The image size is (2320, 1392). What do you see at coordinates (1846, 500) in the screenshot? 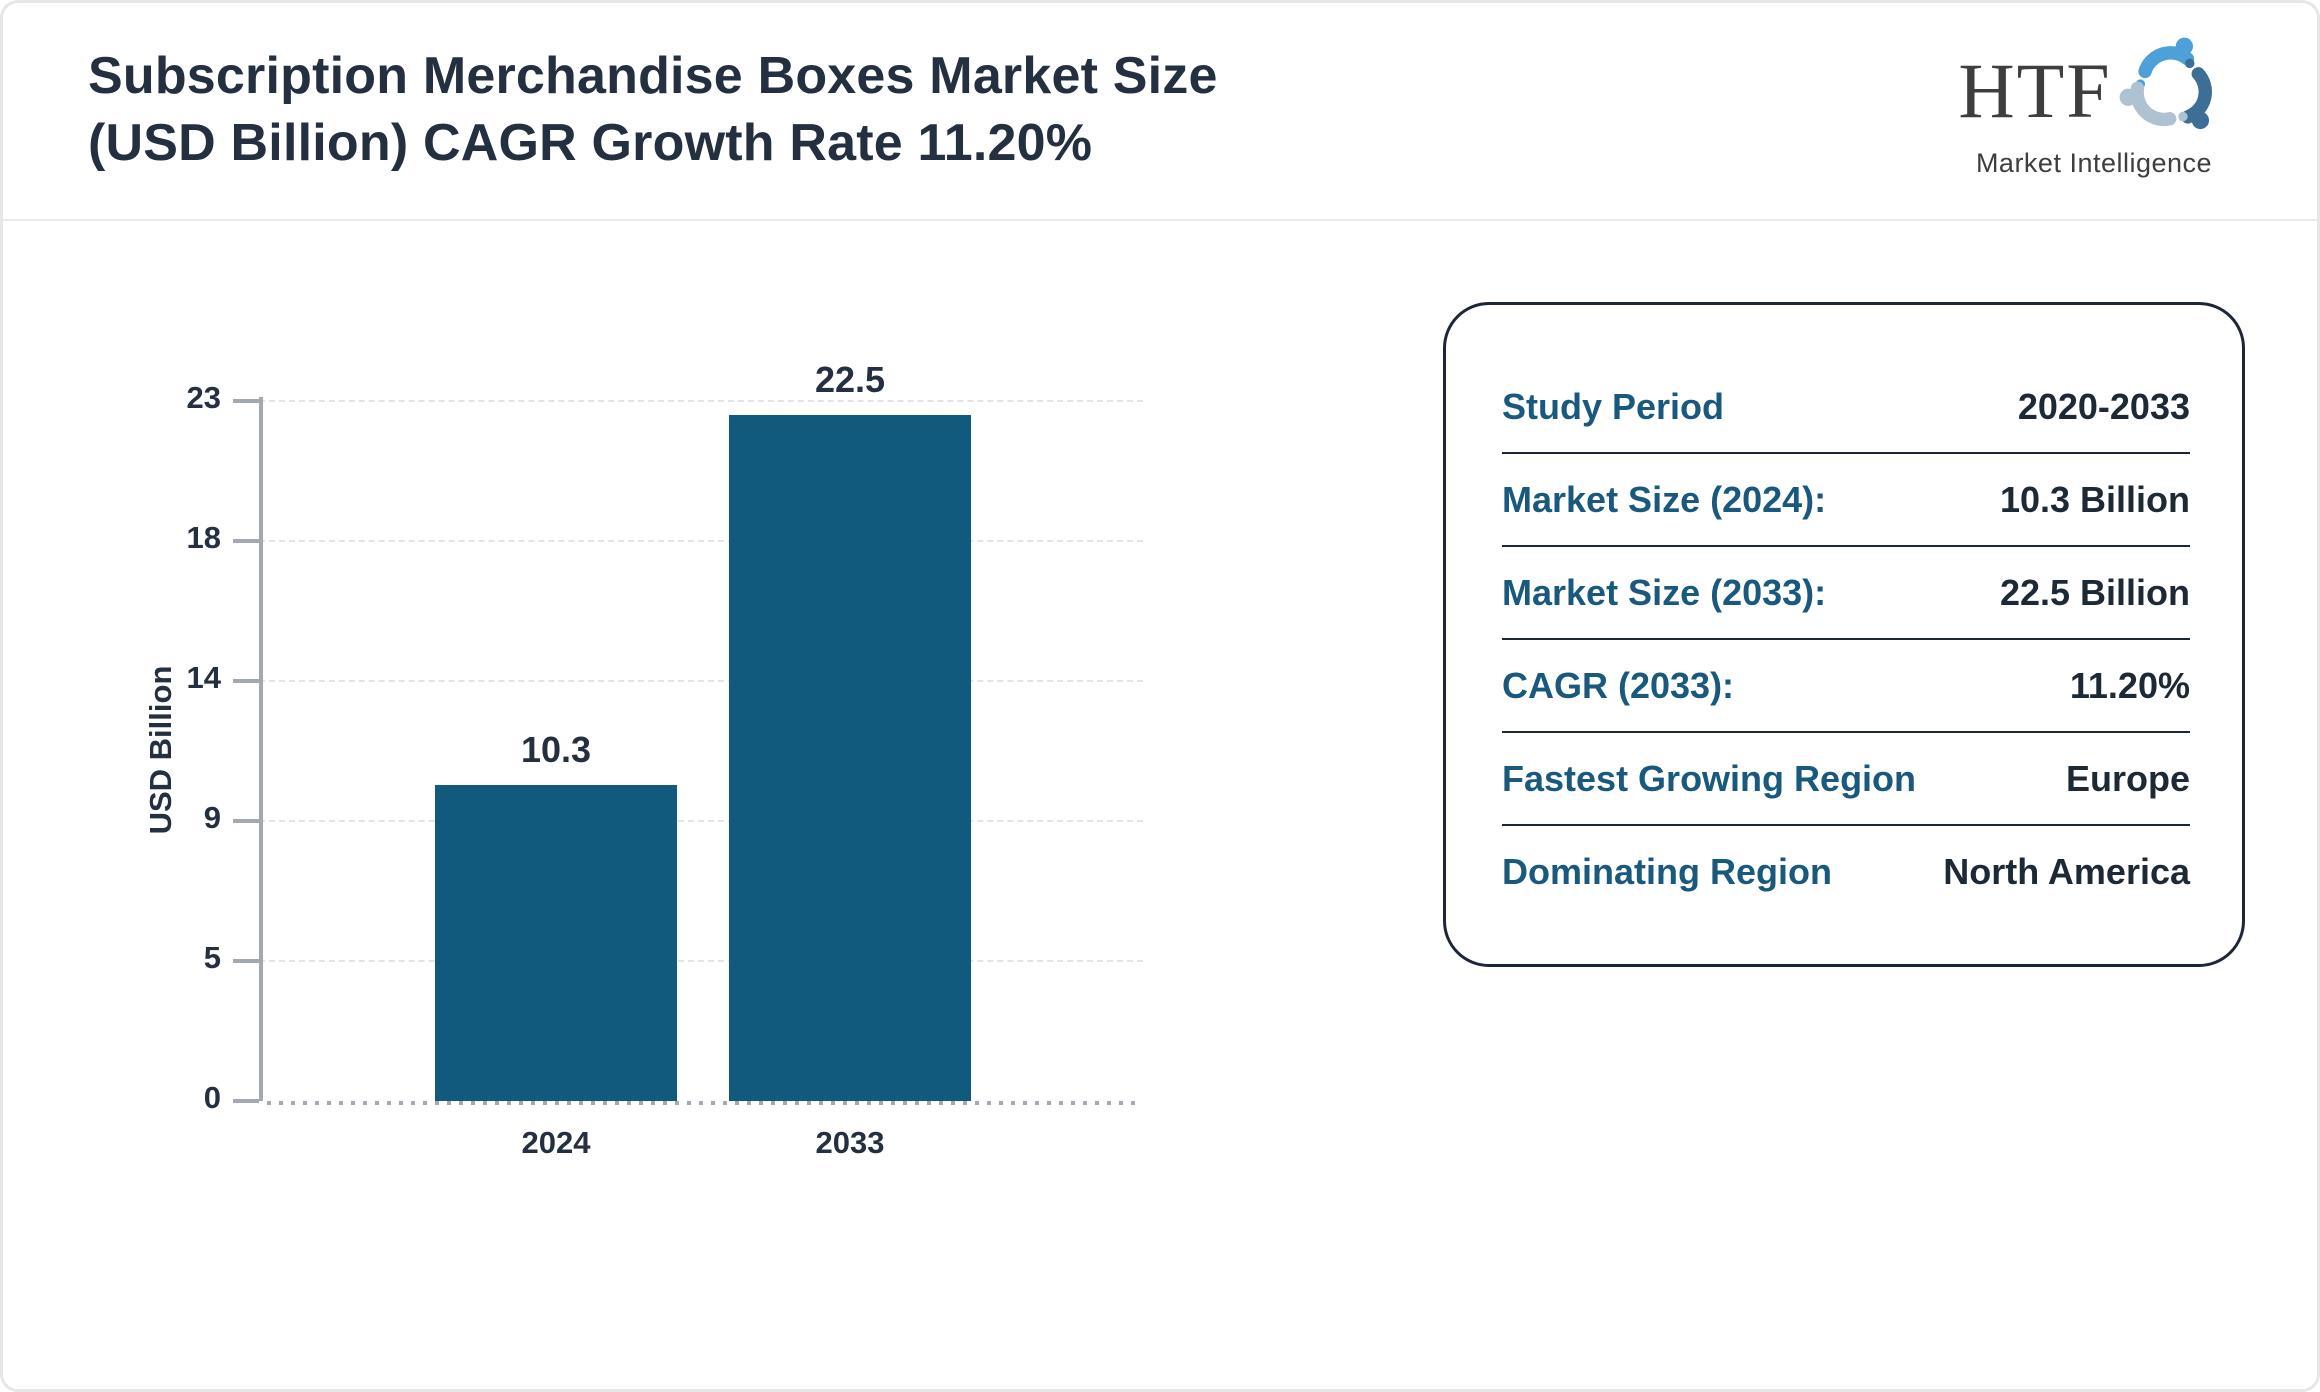
I see `info-row: Market Size (2024): 10.3 Billion` at bounding box center [1846, 500].